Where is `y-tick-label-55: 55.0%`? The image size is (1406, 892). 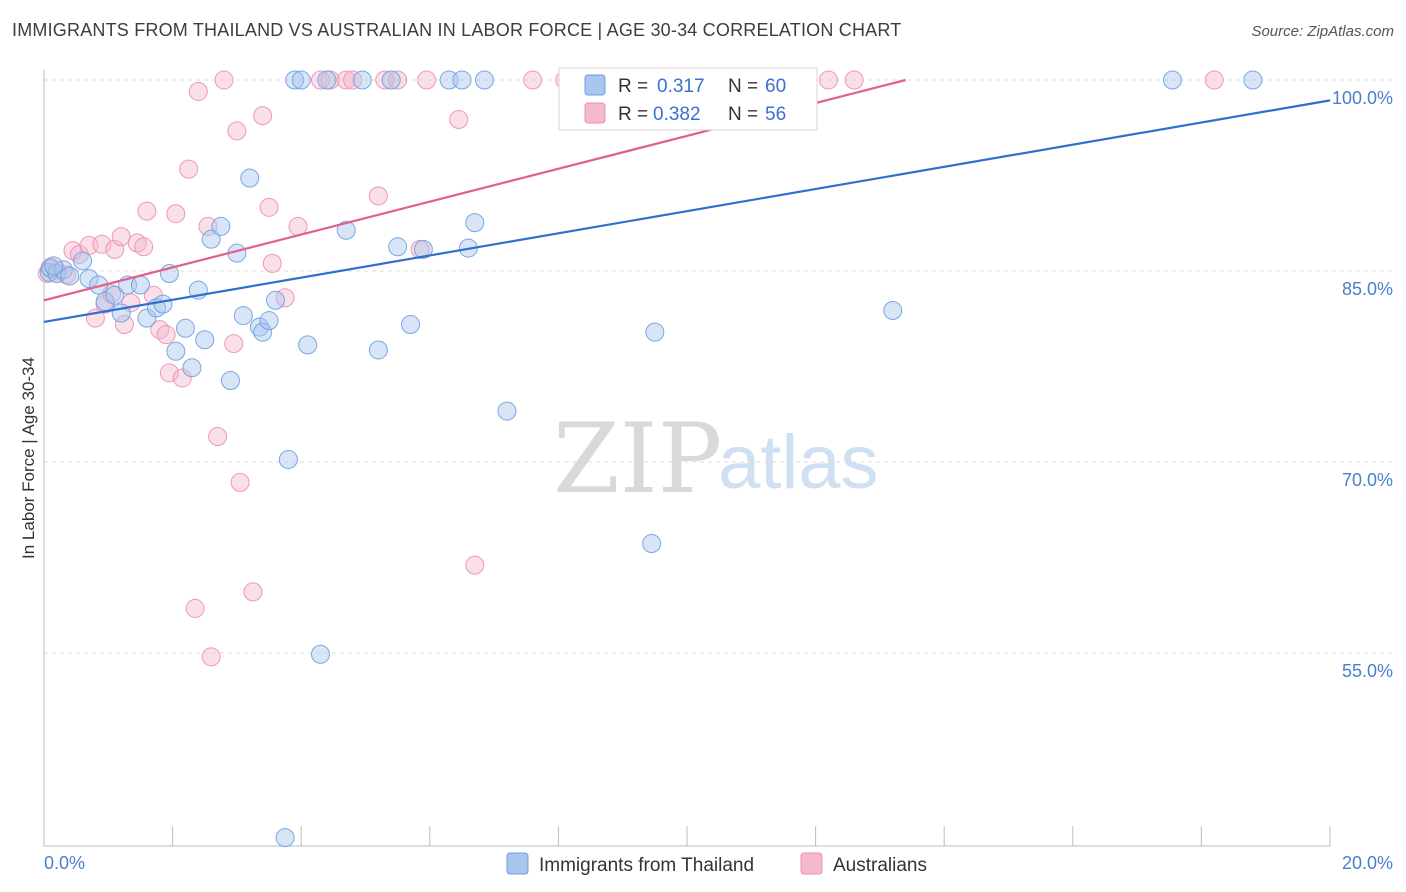 y-tick-label-55: 55.0% is located at coordinates (1367, 671).